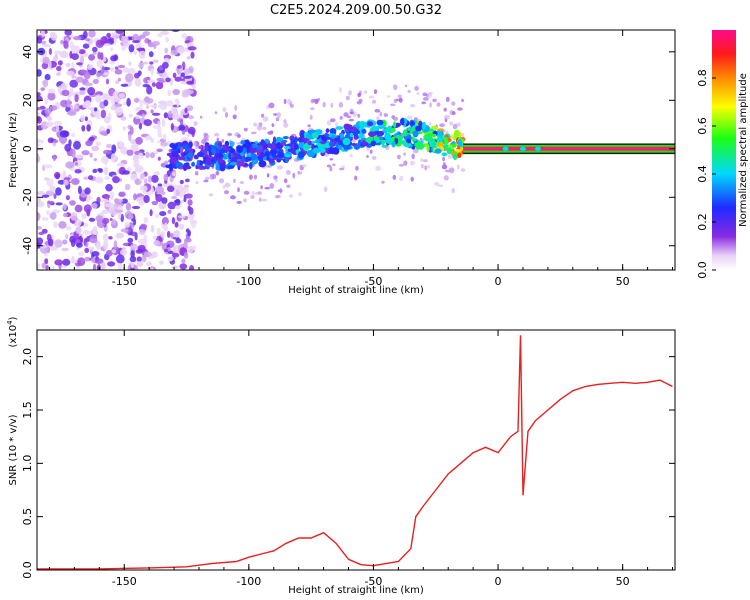 The height and width of the screenshot is (600, 750). Describe the element at coordinates (124, 281) in the screenshot. I see `spectrogram-x-tick-label: -150` at that location.